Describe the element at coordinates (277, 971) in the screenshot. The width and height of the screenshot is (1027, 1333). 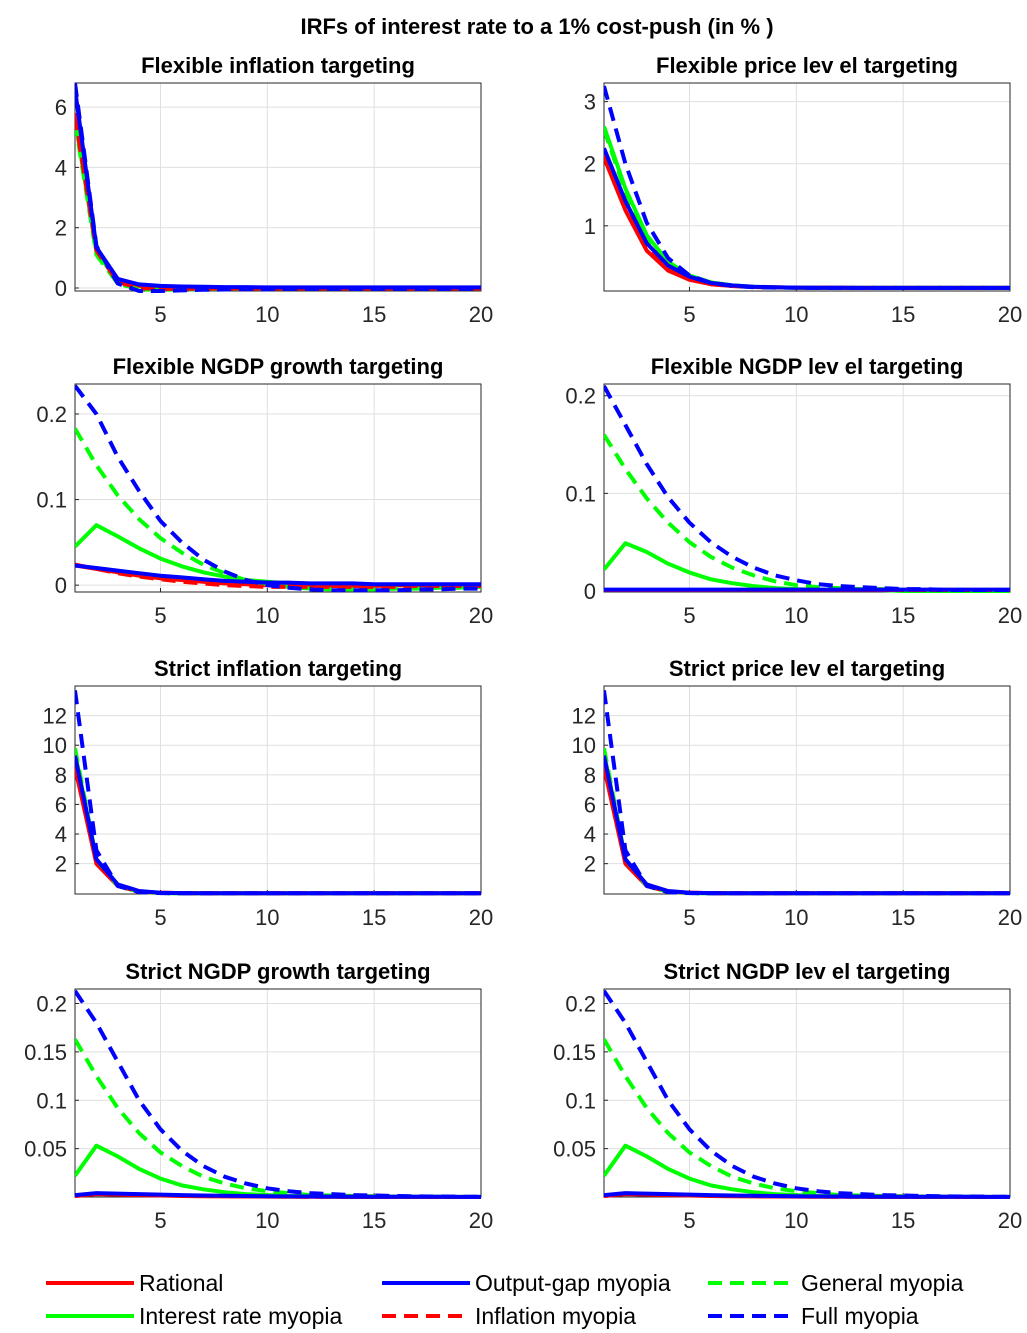
I see `panel-title: Strict NGDP growth targeting` at that location.